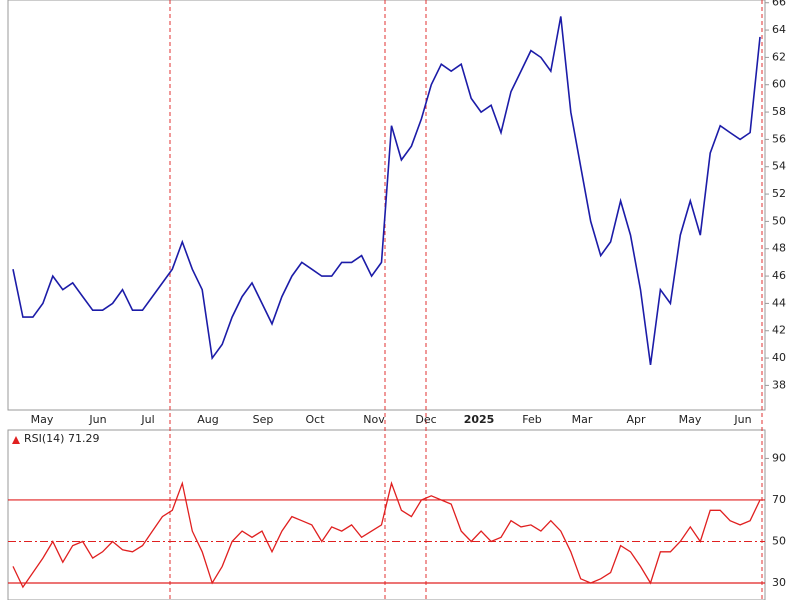 The height and width of the screenshot is (600, 800). I want to click on x-tick-label: Apr, so click(636, 419).